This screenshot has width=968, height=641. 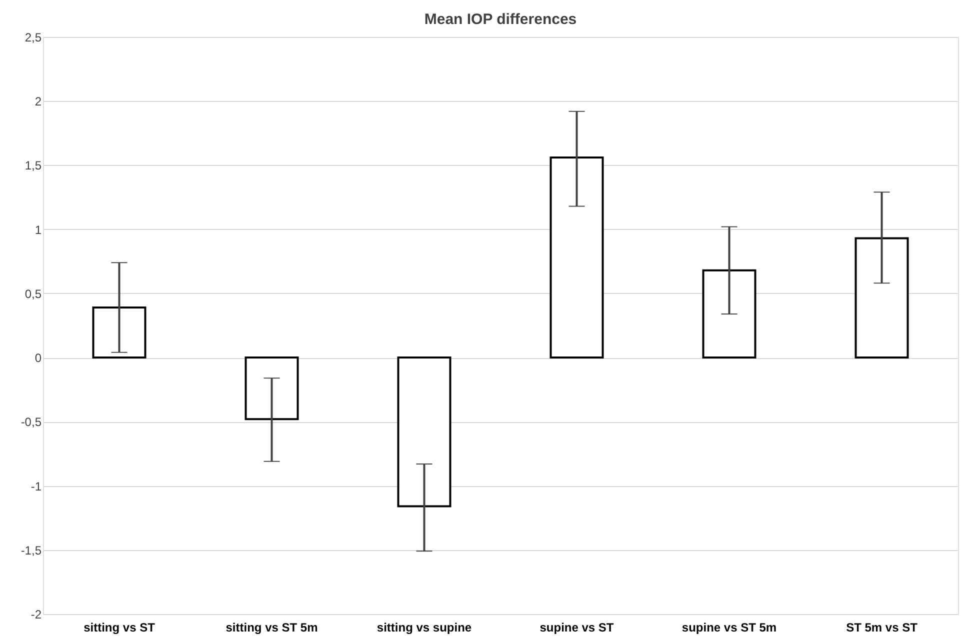 I want to click on y-tick-label: 0,5, so click(x=33, y=293).